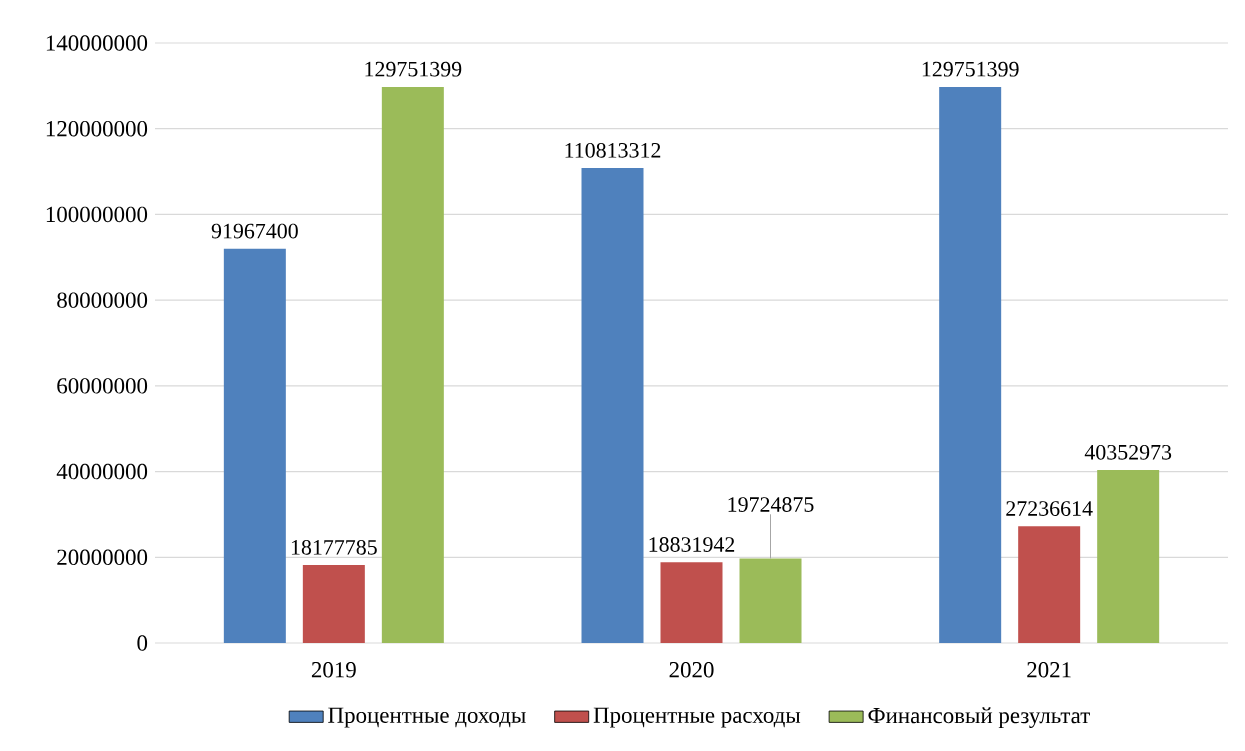  What do you see at coordinates (97, 129) in the screenshot?
I see `y-tick-label: 120000000` at bounding box center [97, 129].